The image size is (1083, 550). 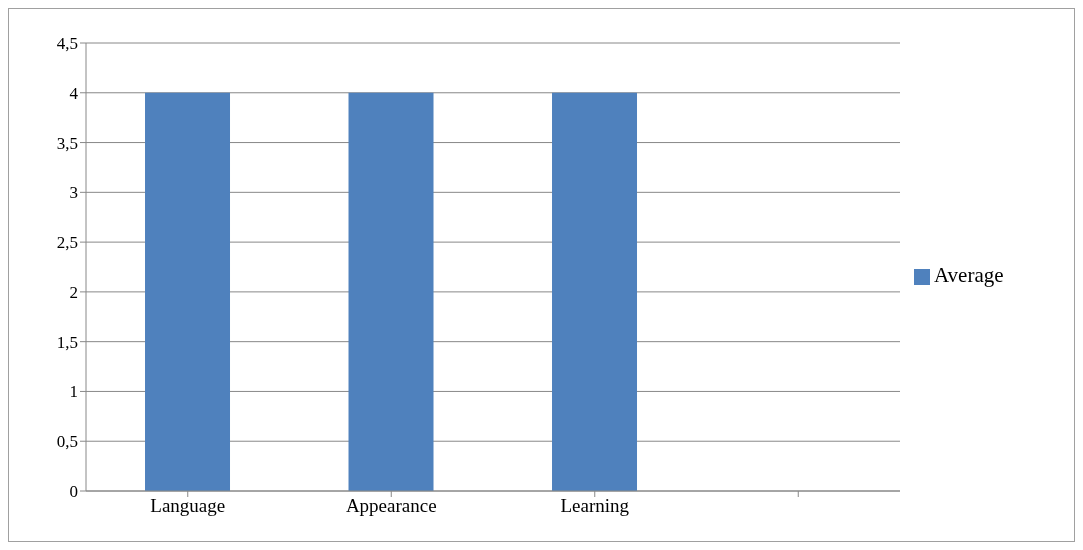 What do you see at coordinates (188, 506) in the screenshot?
I see `x-tick-label: Language` at bounding box center [188, 506].